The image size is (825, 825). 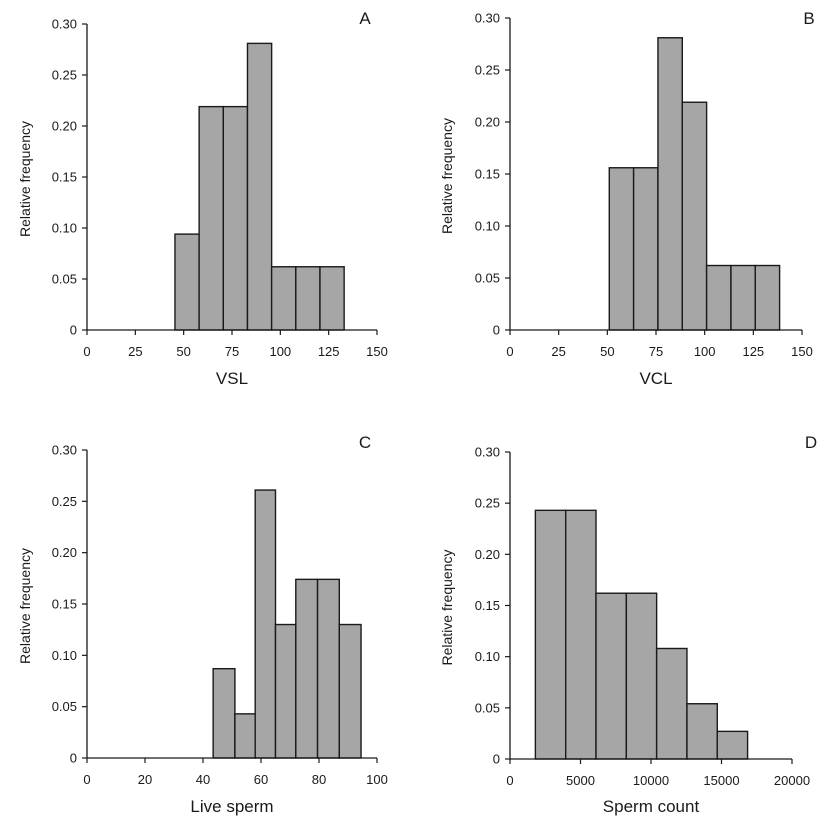 I want to click on x-tick-label-c-5: 100, so click(x=377, y=779).